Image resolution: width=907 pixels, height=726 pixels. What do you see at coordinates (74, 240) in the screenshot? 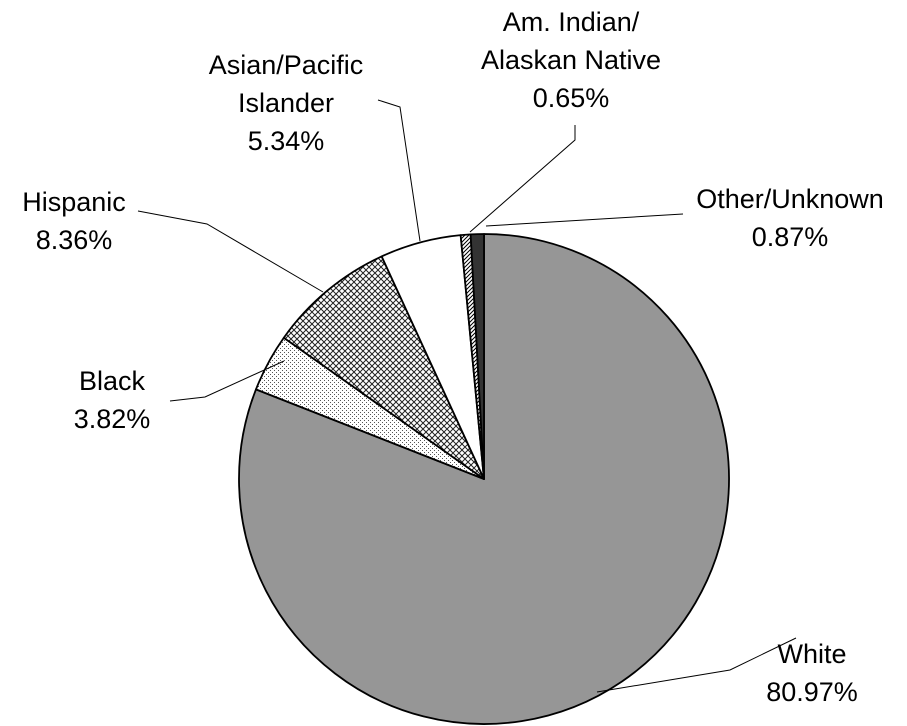
I see `slice-value-label: 8.36%` at bounding box center [74, 240].